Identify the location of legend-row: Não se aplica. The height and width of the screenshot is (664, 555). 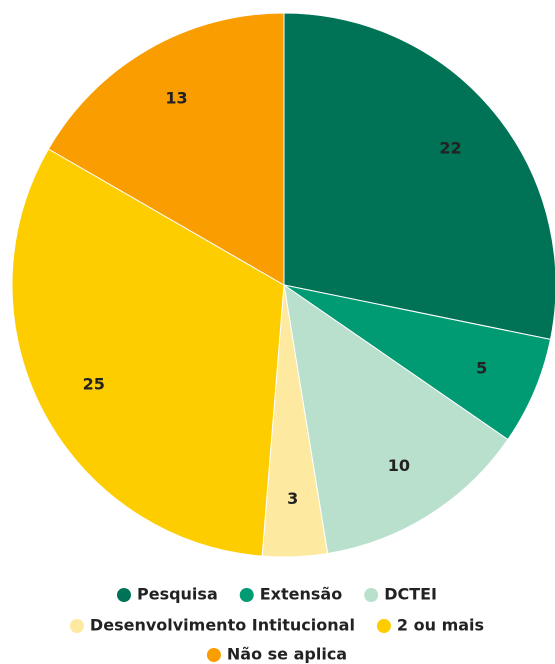
(276, 654).